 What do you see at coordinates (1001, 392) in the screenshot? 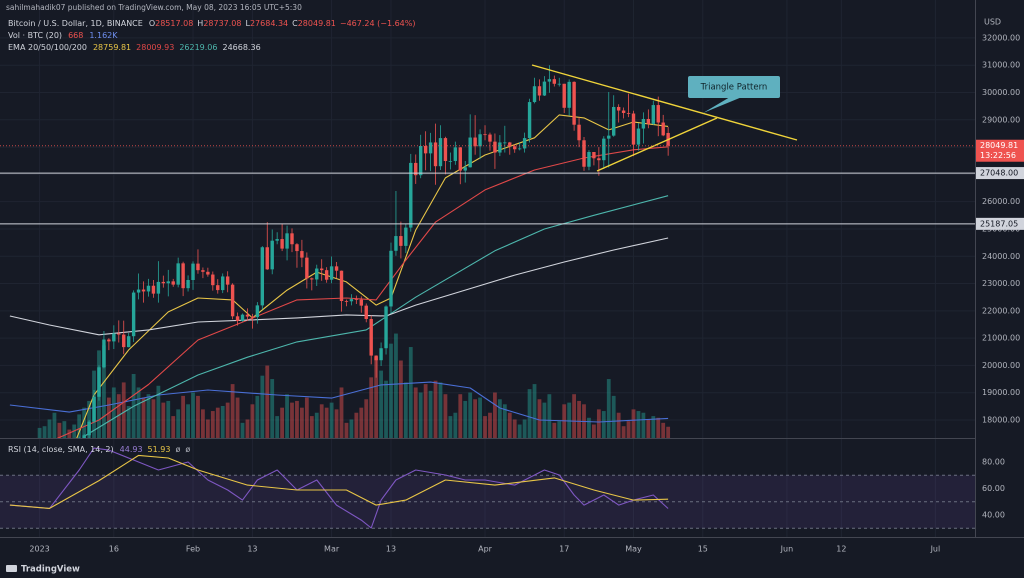
I see `y-tick-label: 19000.00` at bounding box center [1001, 392].